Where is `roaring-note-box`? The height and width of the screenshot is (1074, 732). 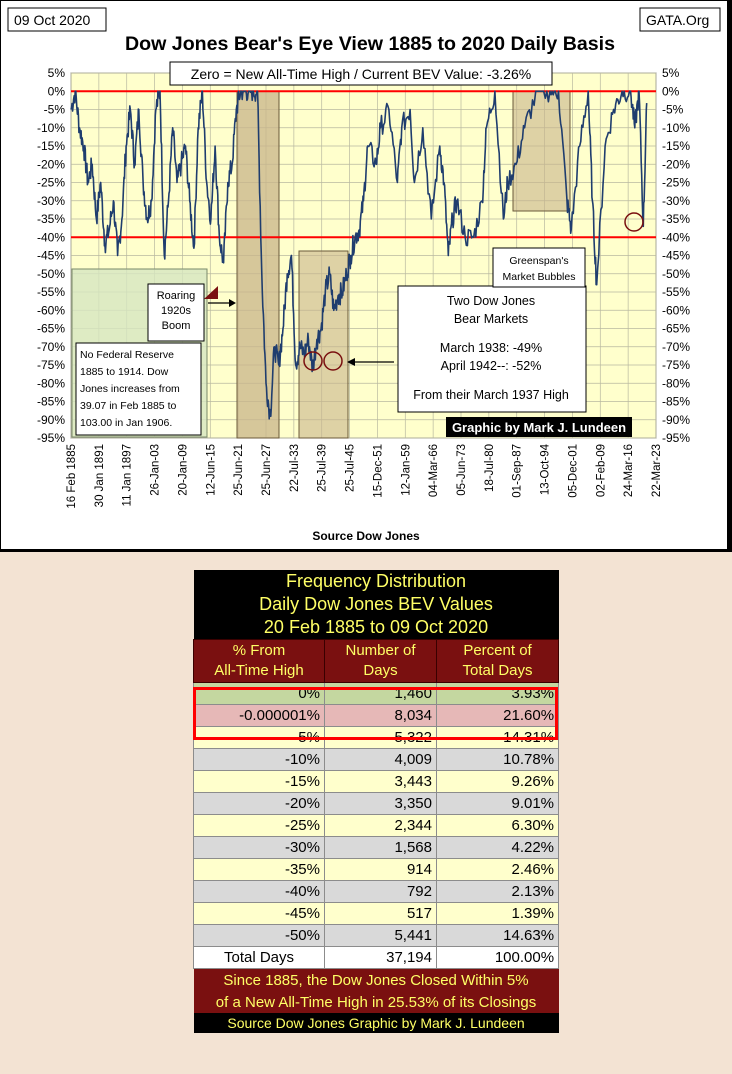 roaring-note-box is located at coordinates (176, 312).